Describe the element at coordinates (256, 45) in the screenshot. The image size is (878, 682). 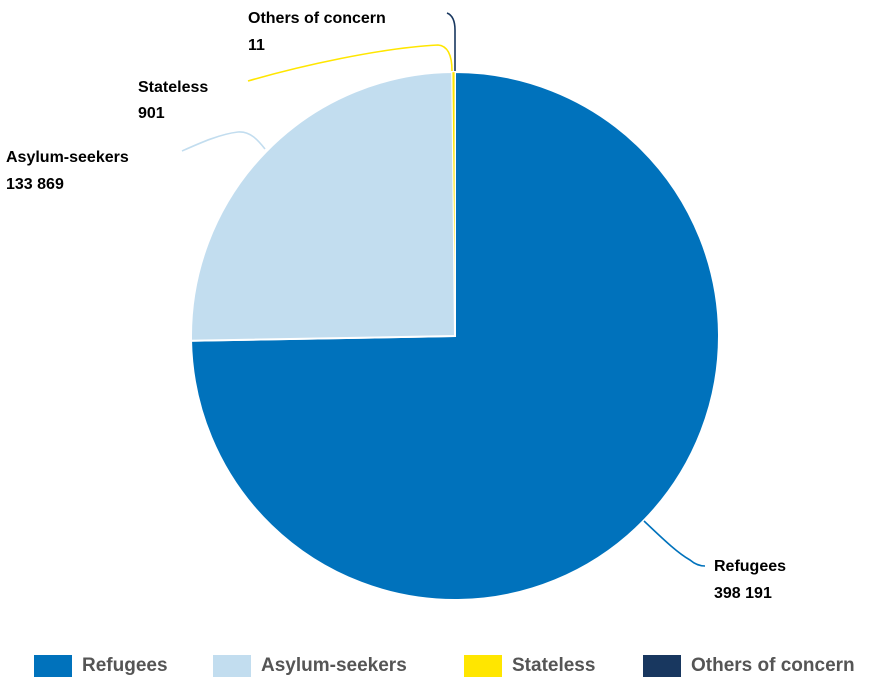
I see `label-value-others-of-concern: 11` at that location.